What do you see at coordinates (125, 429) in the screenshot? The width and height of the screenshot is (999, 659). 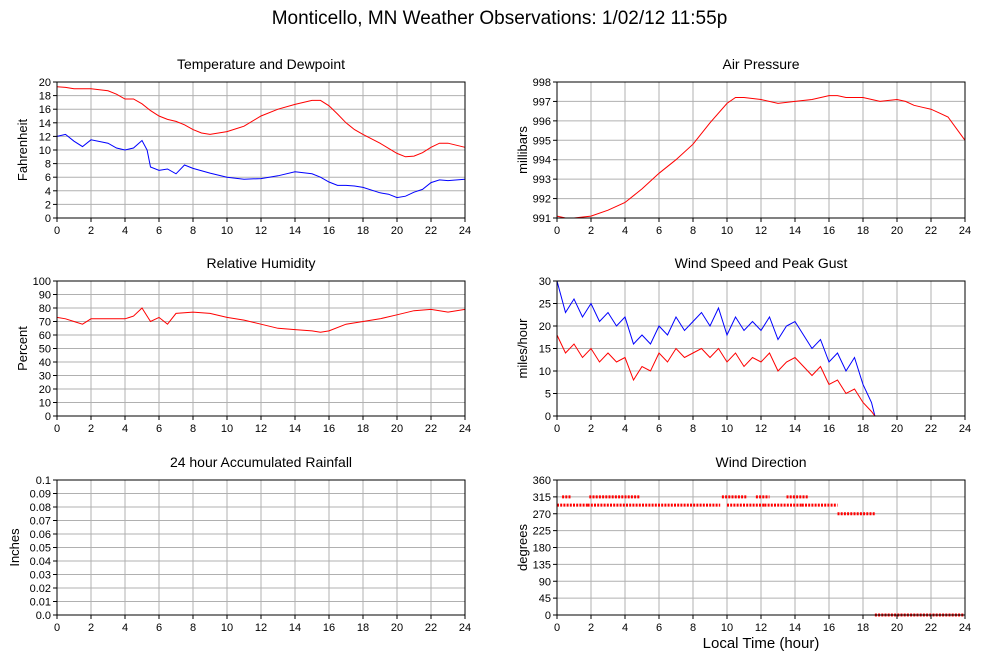 I see `humidity-x-tick-label: 4` at bounding box center [125, 429].